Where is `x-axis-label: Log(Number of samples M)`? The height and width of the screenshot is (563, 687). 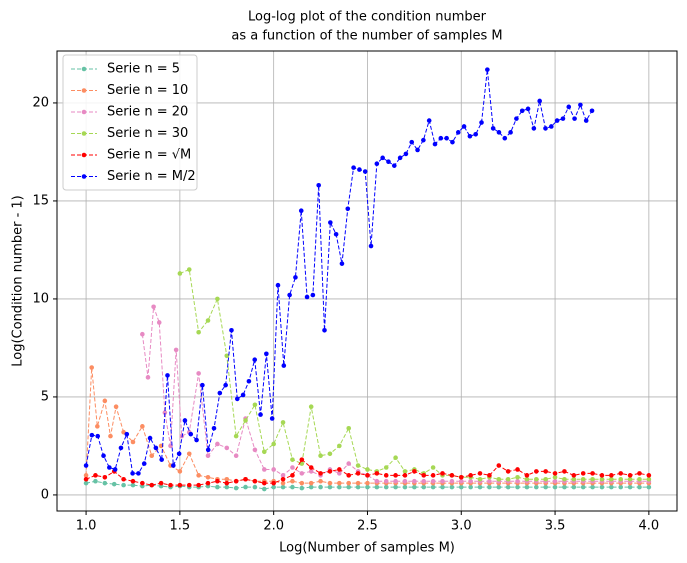 x-axis-label: Log(Number of samples M) is located at coordinates (367, 548).